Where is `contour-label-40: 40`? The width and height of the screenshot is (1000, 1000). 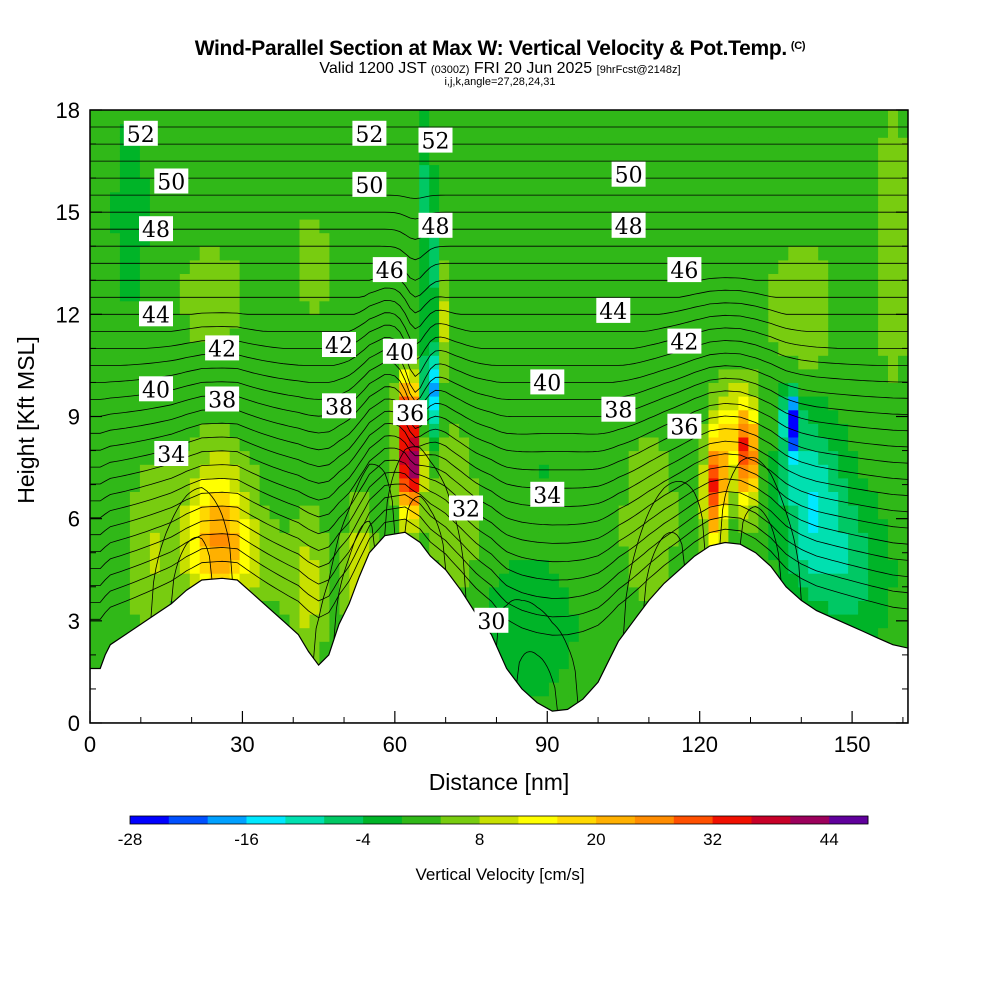 contour-label-40: 40 is located at coordinates (399, 352).